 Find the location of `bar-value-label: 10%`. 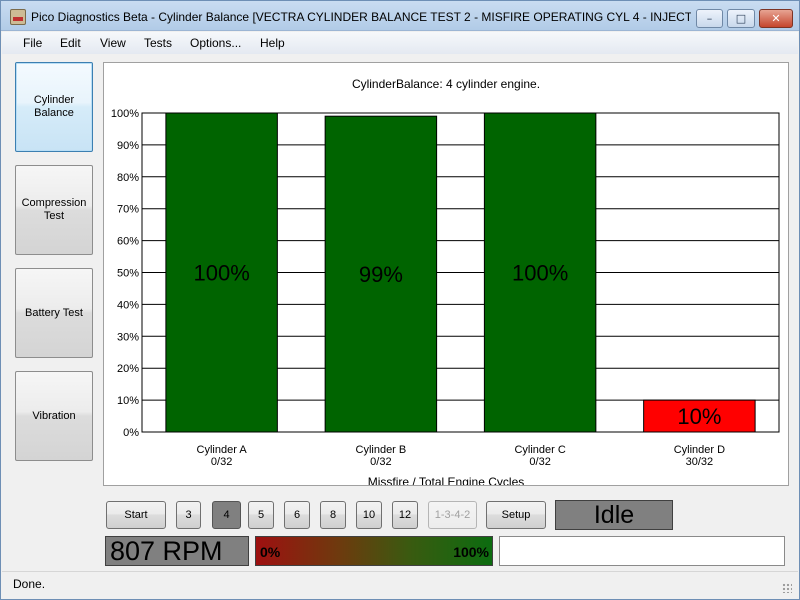

bar-value-label: 10% is located at coordinates (699, 416).